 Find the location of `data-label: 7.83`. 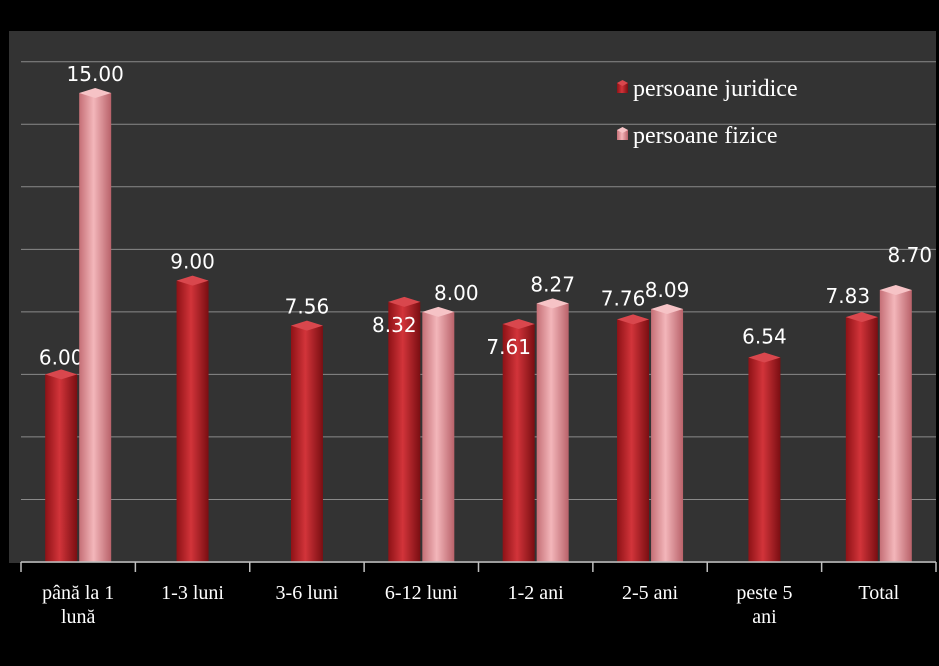

data-label: 7.83 is located at coordinates (848, 296).